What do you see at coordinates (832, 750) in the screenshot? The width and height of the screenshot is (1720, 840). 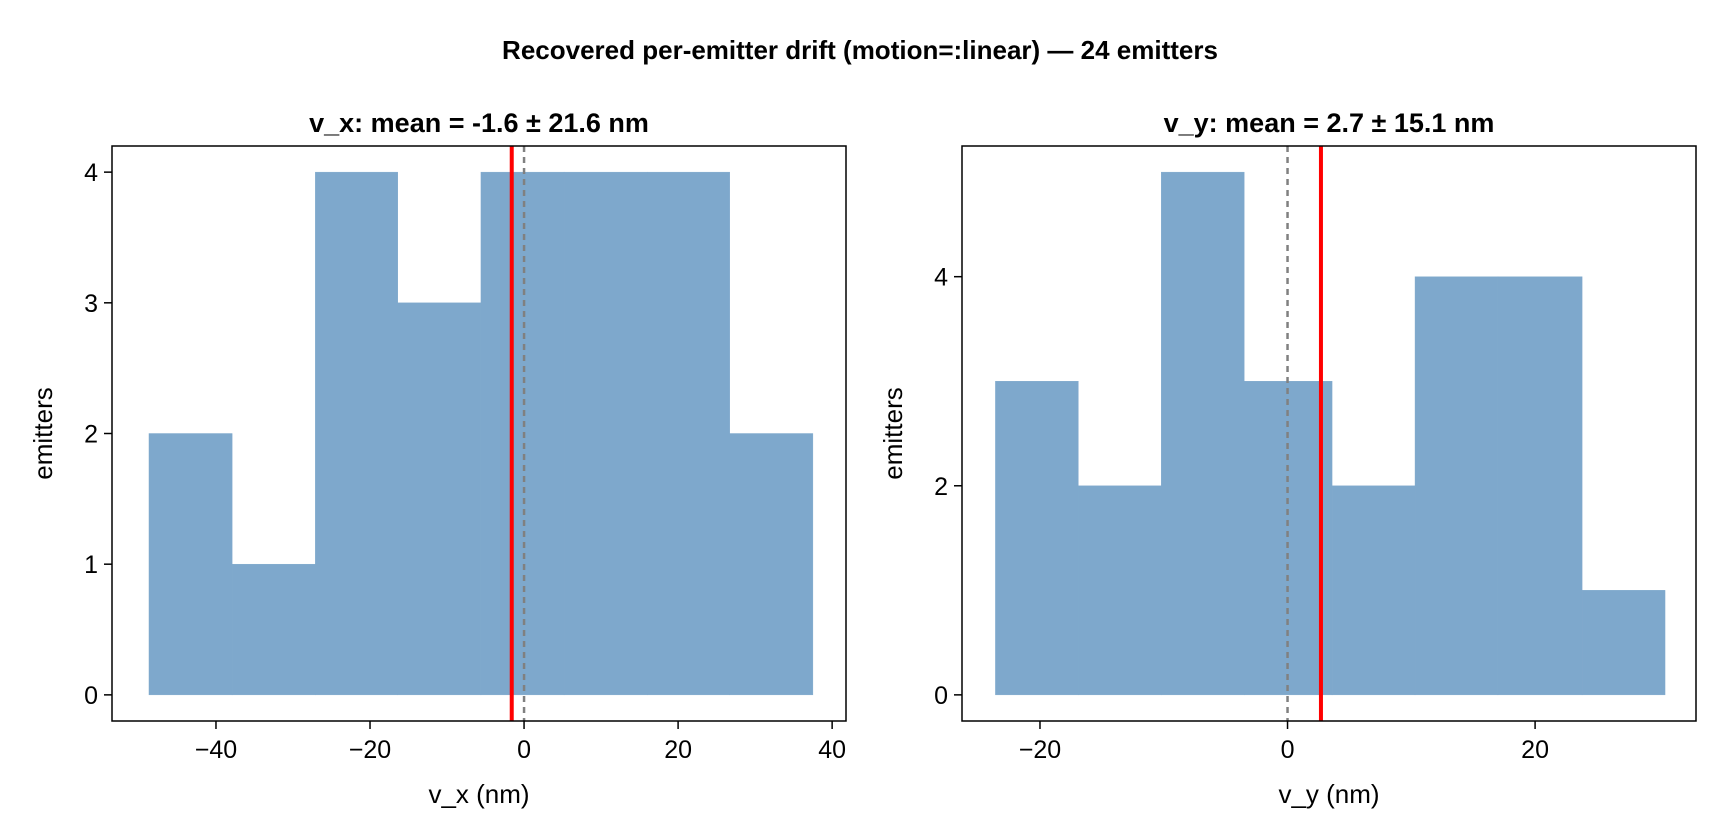 I see `x-tick-label: 40` at bounding box center [832, 750].